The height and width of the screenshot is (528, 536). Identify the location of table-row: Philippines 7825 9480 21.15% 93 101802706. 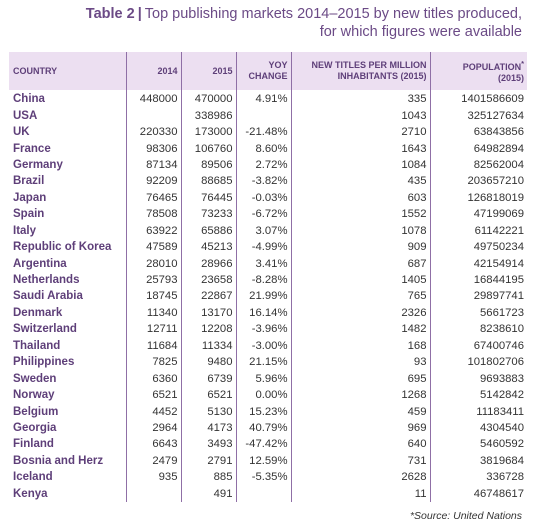
(268, 362).